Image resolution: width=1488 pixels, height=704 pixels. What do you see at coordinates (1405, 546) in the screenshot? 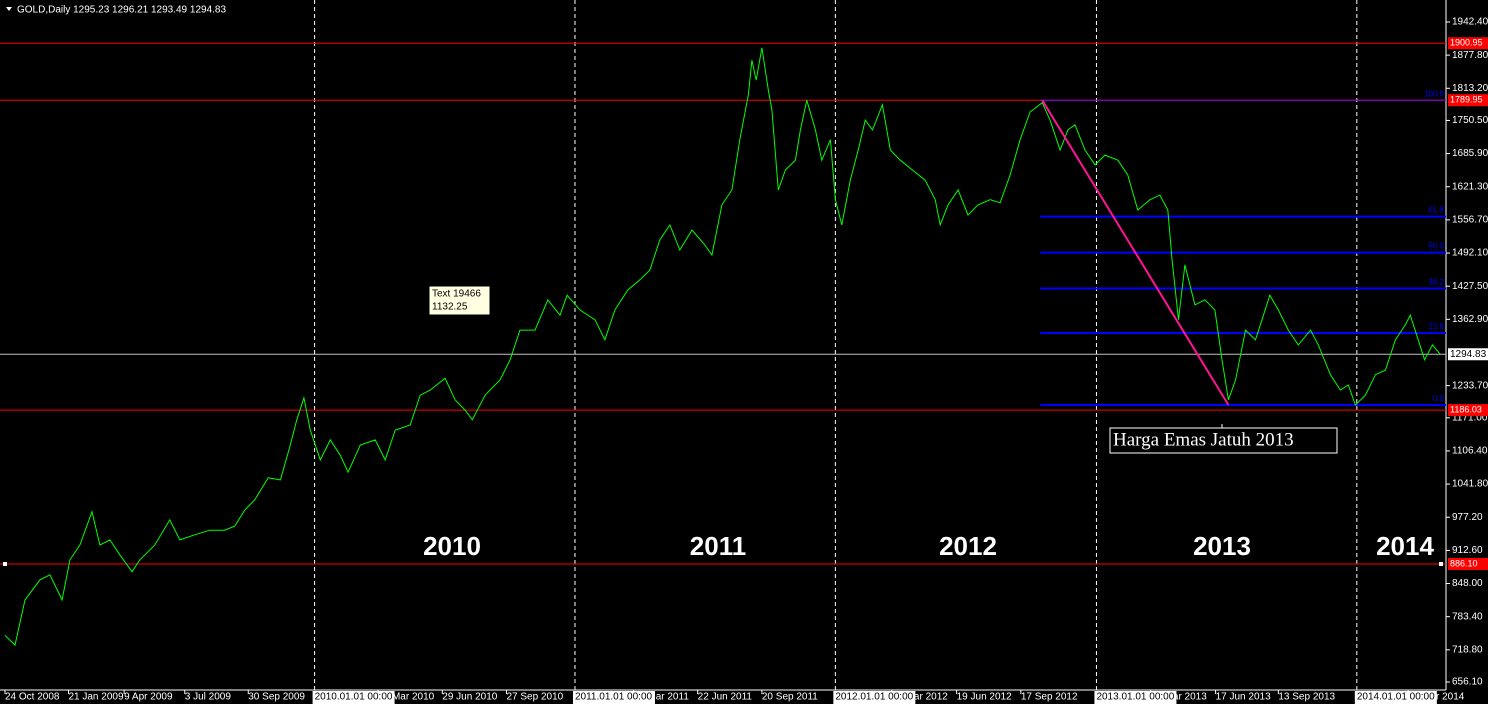
I see `year-annotation: 2014` at bounding box center [1405, 546].